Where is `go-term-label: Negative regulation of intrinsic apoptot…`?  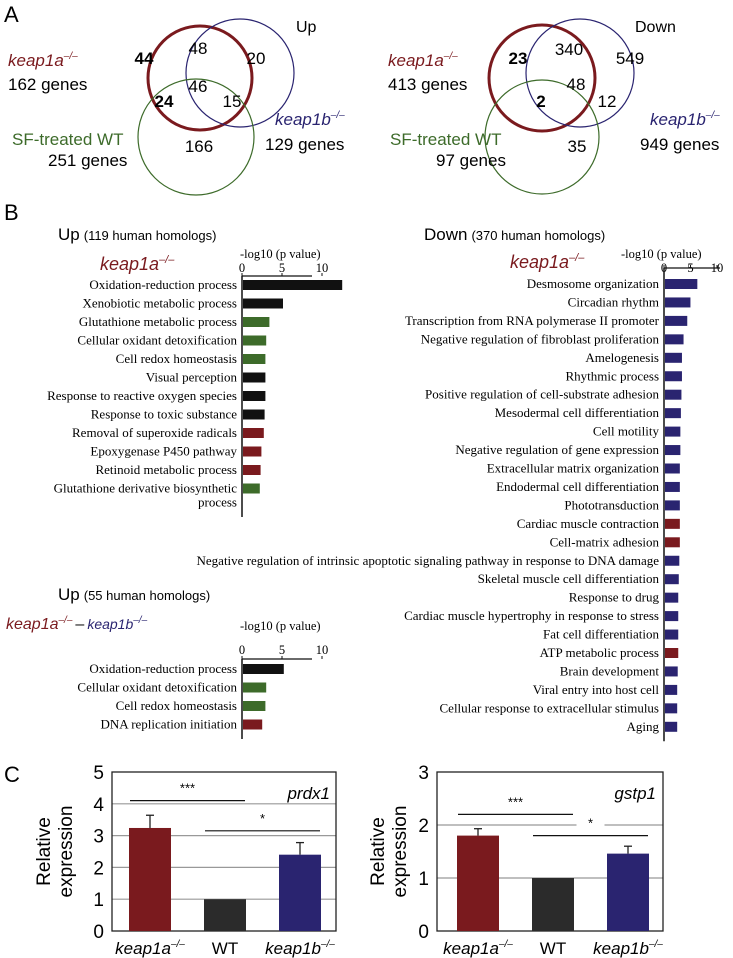 go-term-label: Negative regulation of intrinsic apoptot… is located at coordinates (428, 560).